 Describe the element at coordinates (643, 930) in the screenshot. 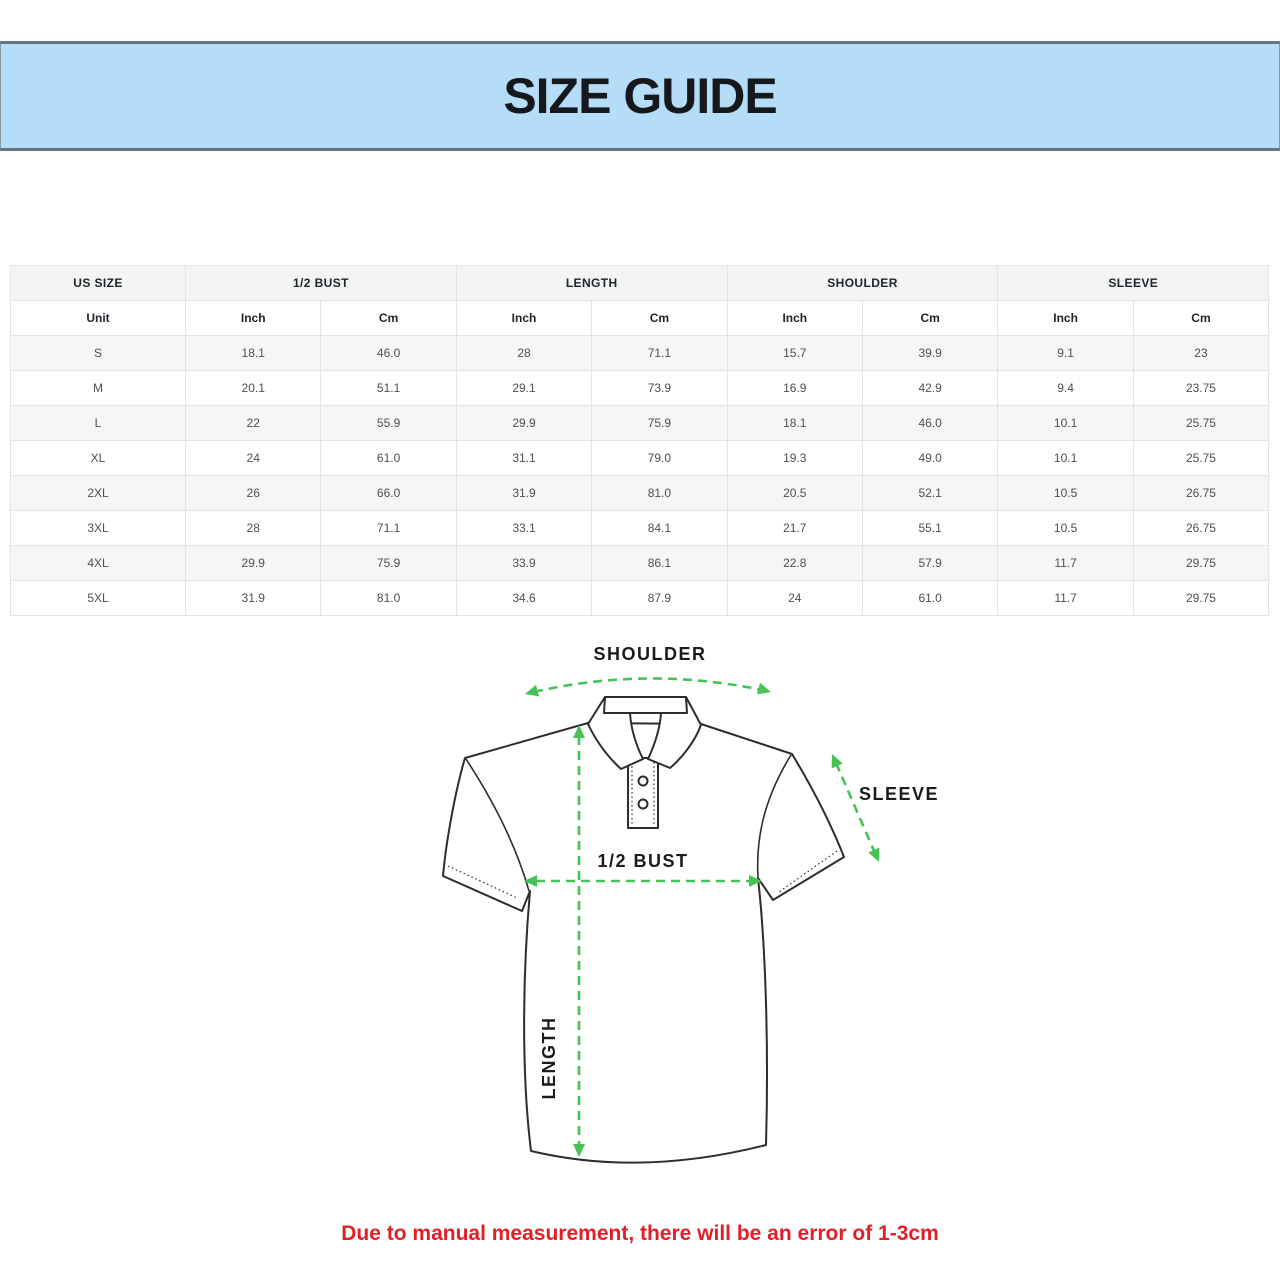

I see `polo-shirt-outline` at that location.